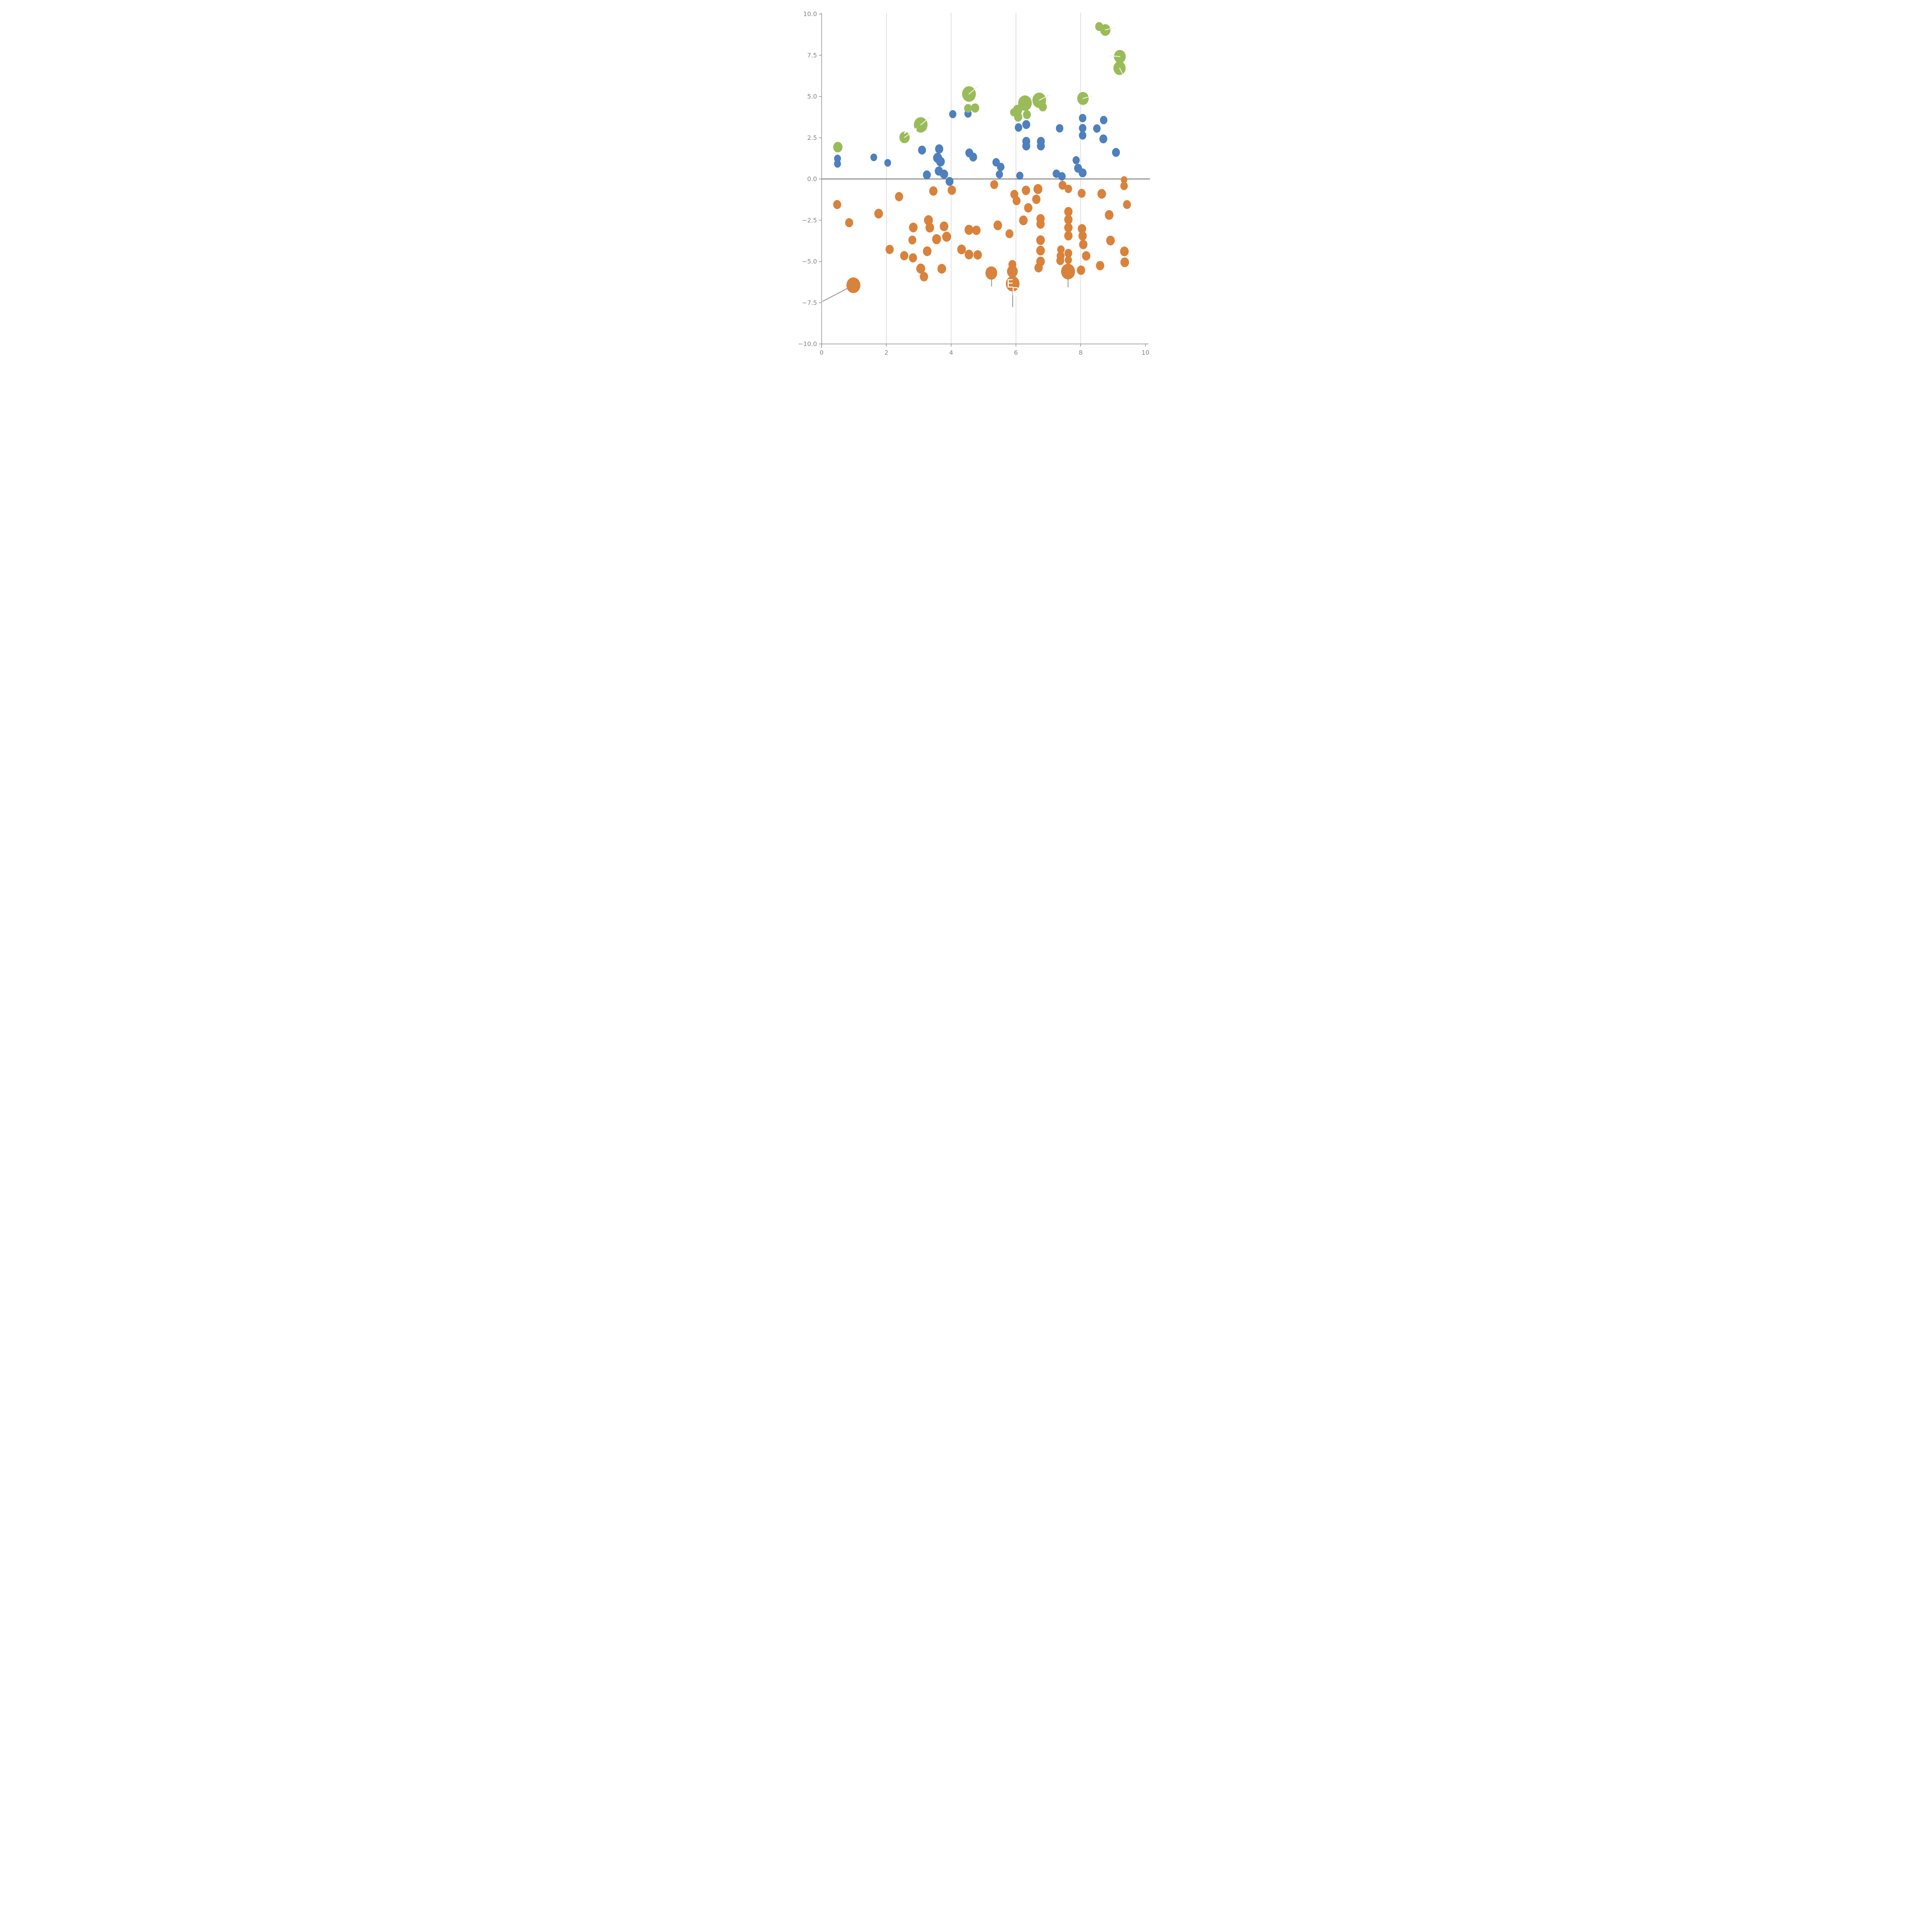 The width and height of the screenshot is (1932, 1932). Describe the element at coordinates (812, 137) in the screenshot. I see `y-tick-label-2.5: 2.5` at that location.